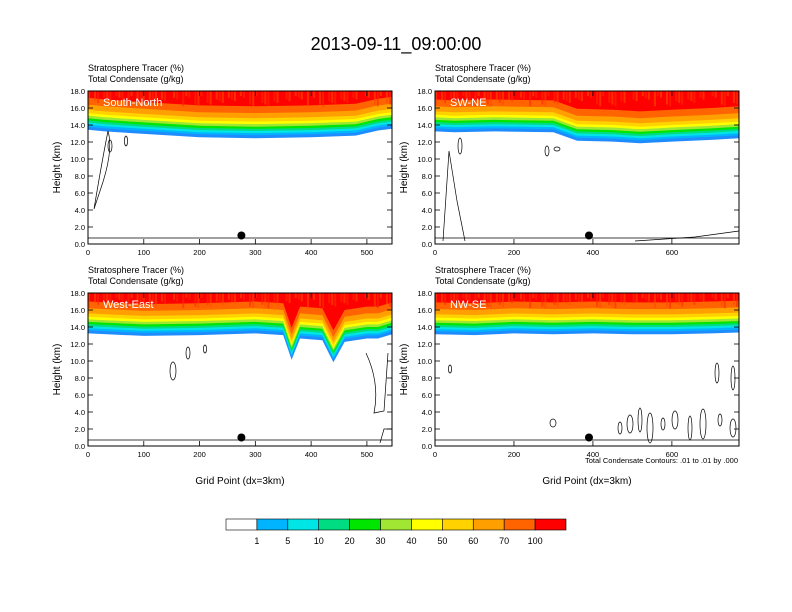 The image size is (792, 612). Describe the element at coordinates (468, 103) in the screenshot. I see `panel-label: SW-NE` at that location.